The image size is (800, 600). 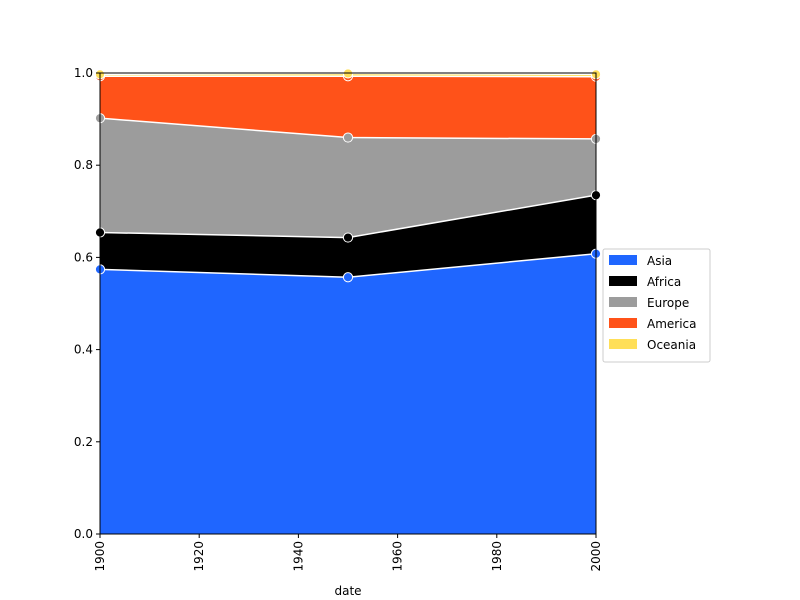 I want to click on x-axis: 1900 1920 1940 1960 1980 2000, so click(x=348, y=553).